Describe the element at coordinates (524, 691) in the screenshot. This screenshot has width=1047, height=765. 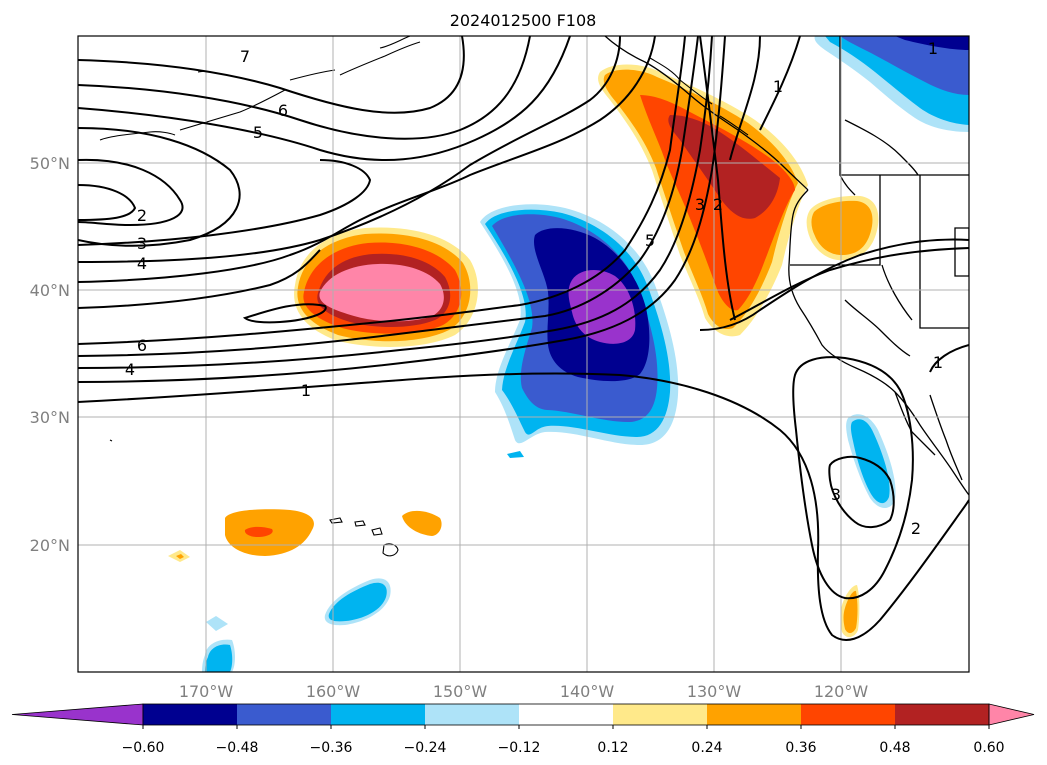
I see `longitude-labels: 170°W 160°W 150°W 140°W 130°W 120°W` at that location.